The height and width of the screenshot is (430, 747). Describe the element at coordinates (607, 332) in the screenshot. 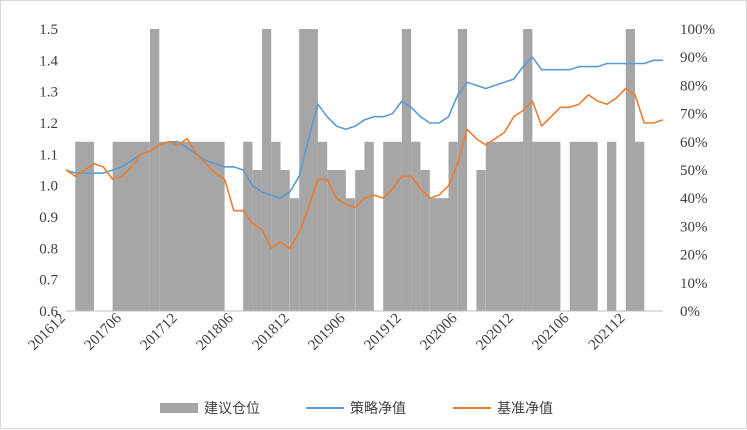

I see `x-tick-label: 202112` at that location.